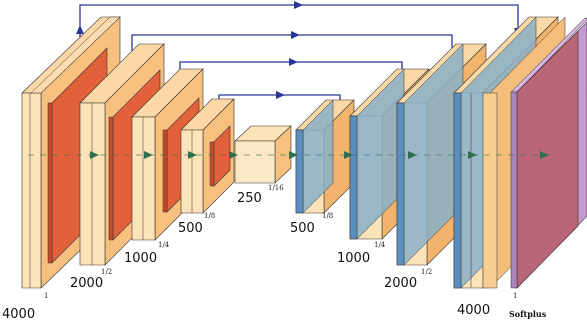 The height and width of the screenshot is (323, 587). Describe the element at coordinates (164, 245) in the screenshot. I see `encoder-3-scale: 1/4` at that location.